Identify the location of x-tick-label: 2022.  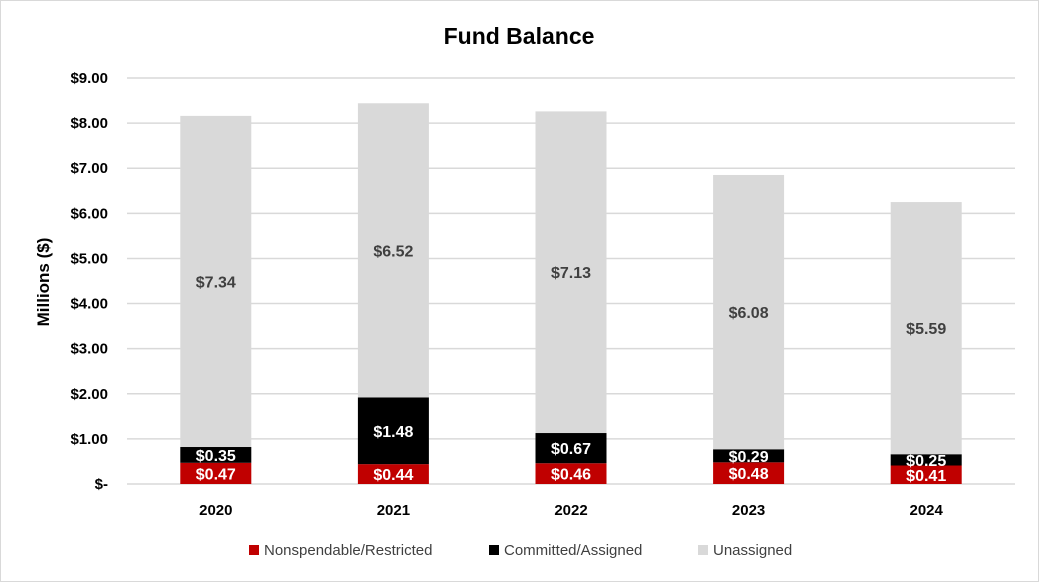
(570, 510).